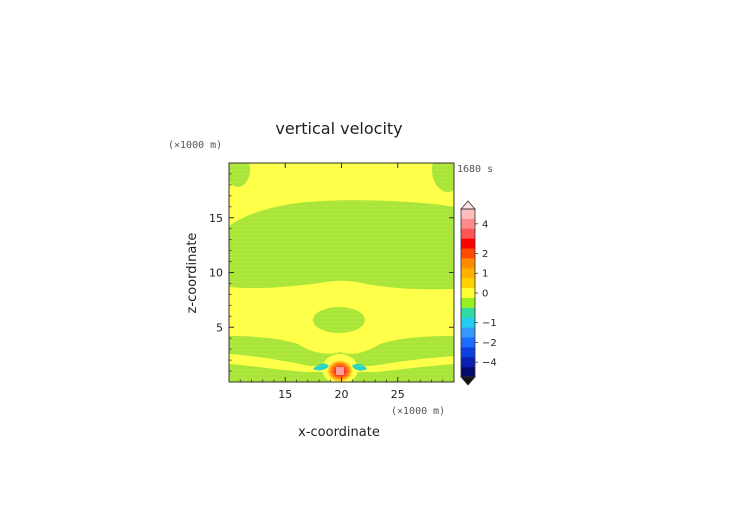 This screenshot has width=752, height=532. What do you see at coordinates (339, 320) in the screenshot?
I see `central-neutral-blob` at bounding box center [339, 320].